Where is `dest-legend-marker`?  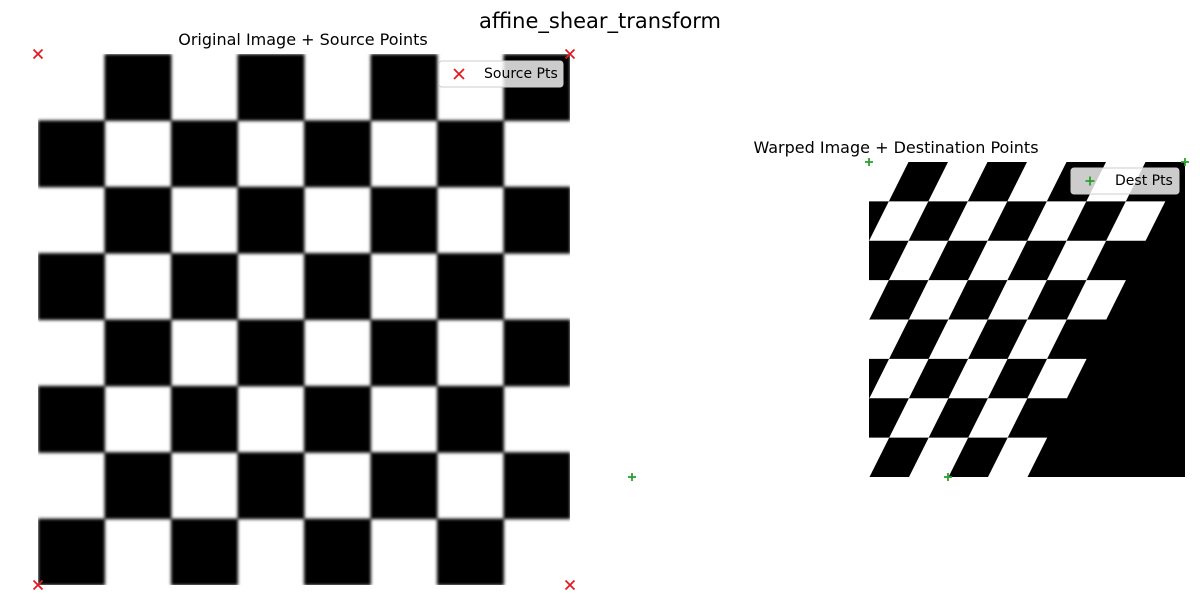 dest-legend-marker is located at coordinates (1090, 181).